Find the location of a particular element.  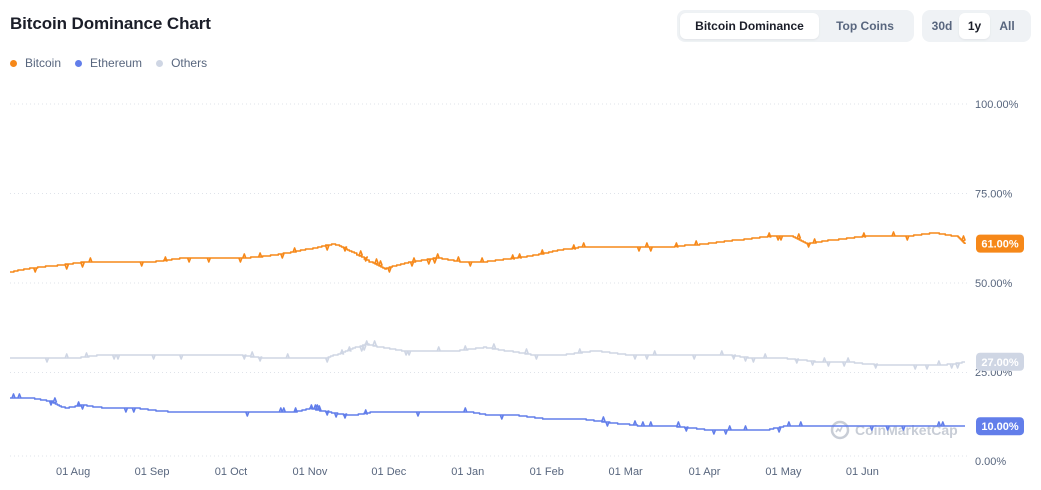

x-tick-label: 01 Nov is located at coordinates (309, 472).